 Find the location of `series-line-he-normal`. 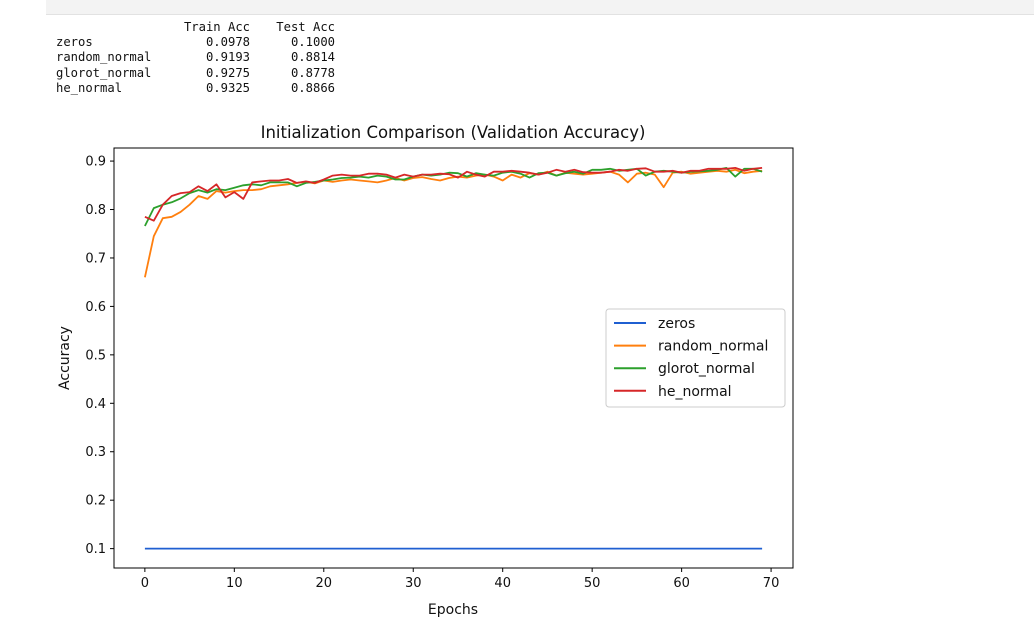

series-line-he-normal is located at coordinates (453, 194).